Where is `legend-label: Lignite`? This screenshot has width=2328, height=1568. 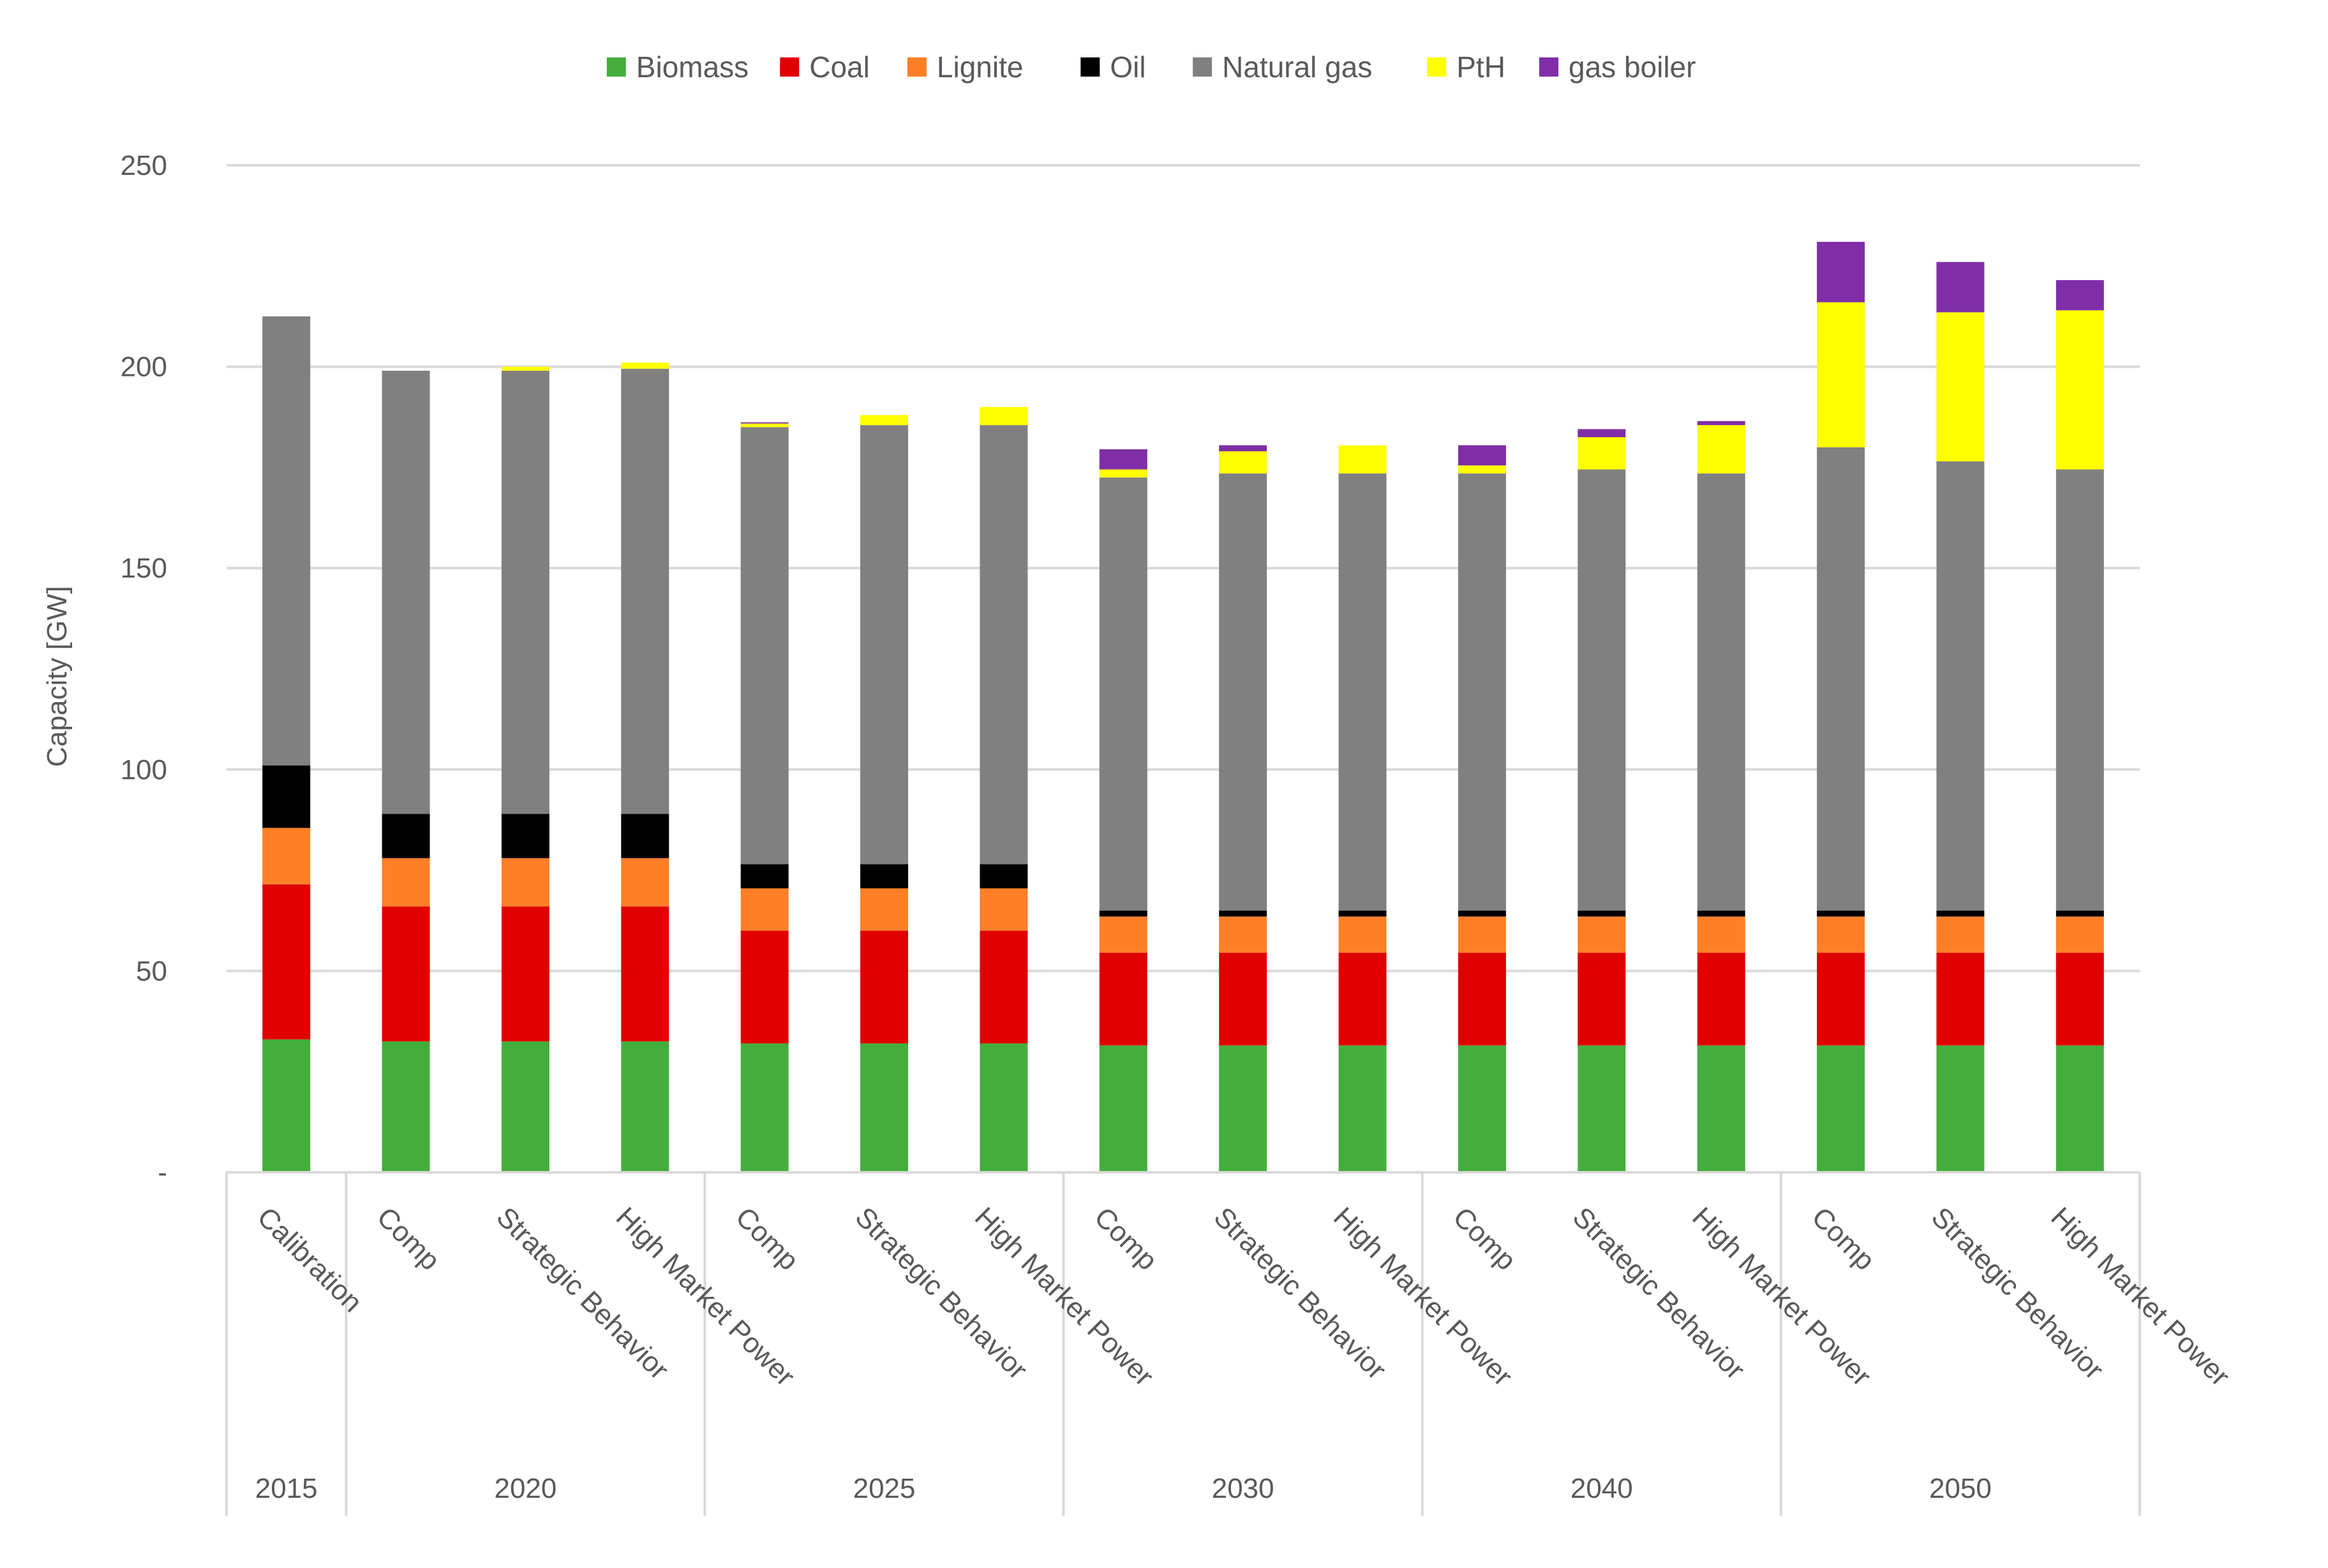 legend-label: Lignite is located at coordinates (980, 67).